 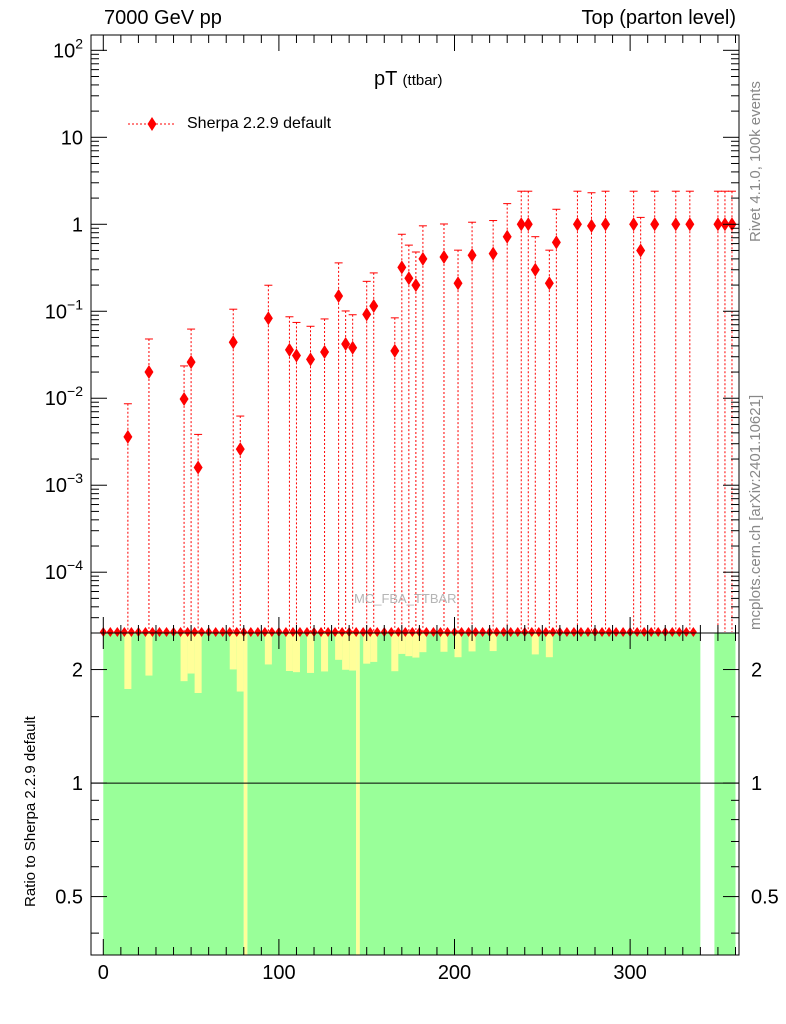 What do you see at coordinates (72, 138) in the screenshot?
I see `y-tick-label: 10` at bounding box center [72, 138].